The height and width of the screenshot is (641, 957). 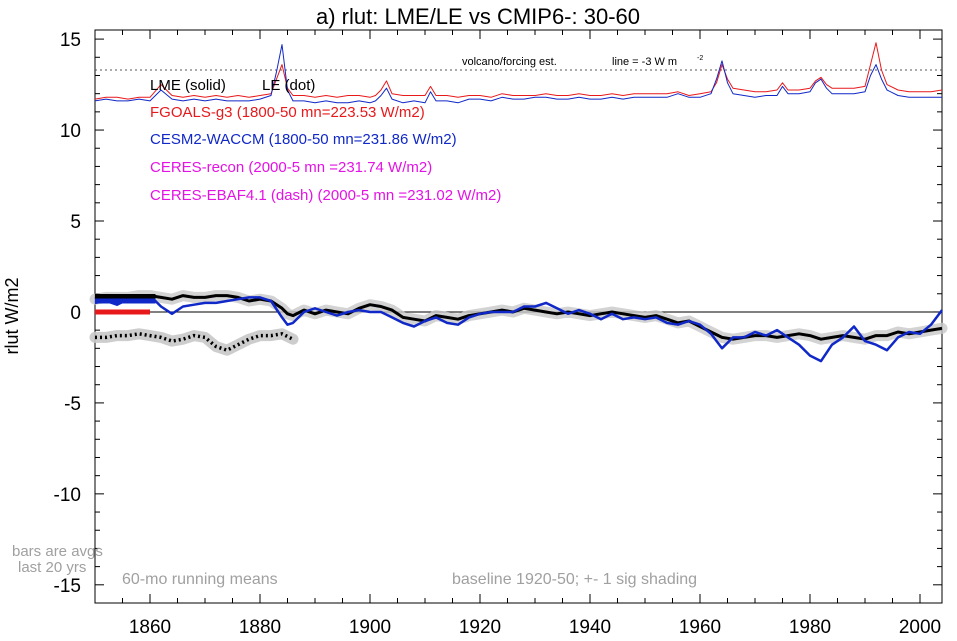 I want to click on y-axis-label: rlut W/m2, so click(x=12, y=315).